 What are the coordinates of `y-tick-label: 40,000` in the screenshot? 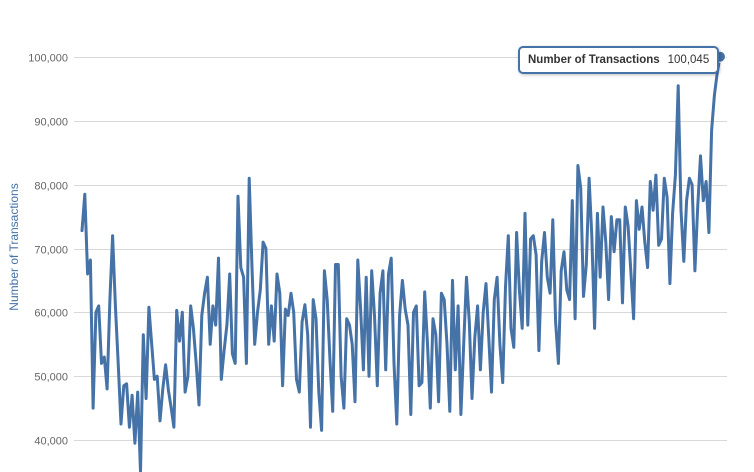 It's located at (51, 442).